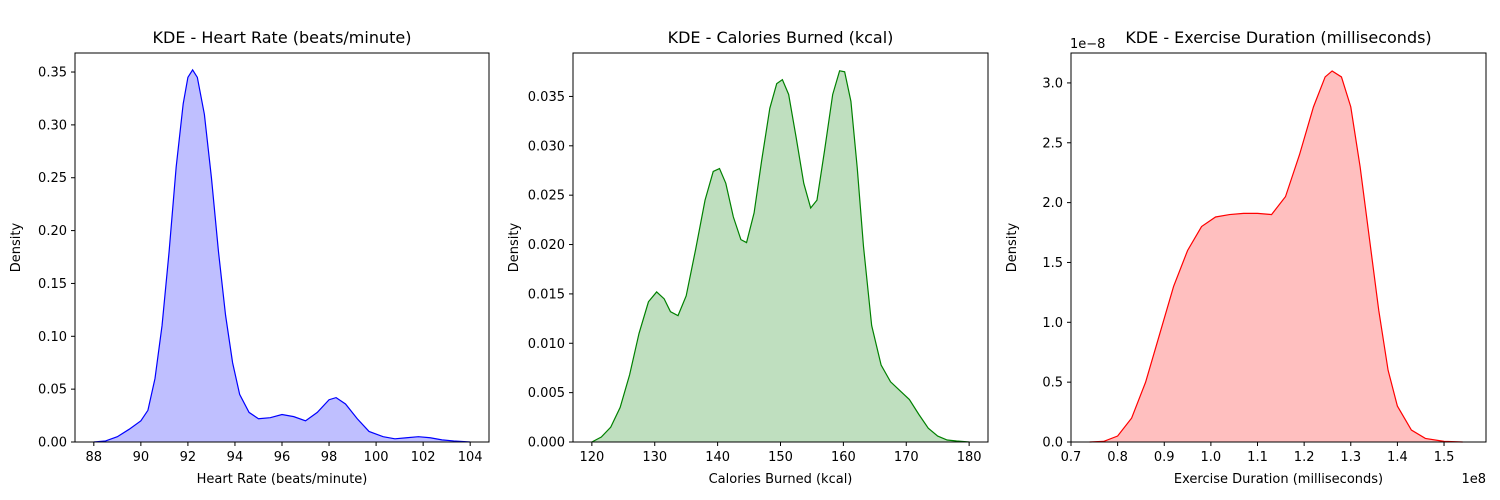  Describe the element at coordinates (546, 97) in the screenshot. I see `calories-y-tick-label: 0.035` at that location.